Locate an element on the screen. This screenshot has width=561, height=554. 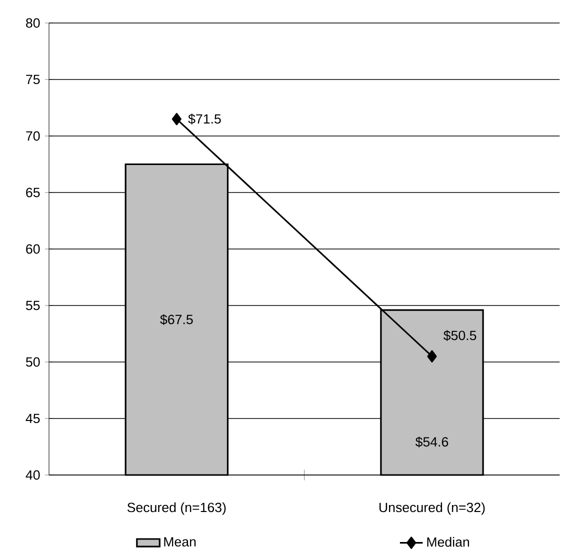
y-tick-label: 45 is located at coordinates (33, 419).